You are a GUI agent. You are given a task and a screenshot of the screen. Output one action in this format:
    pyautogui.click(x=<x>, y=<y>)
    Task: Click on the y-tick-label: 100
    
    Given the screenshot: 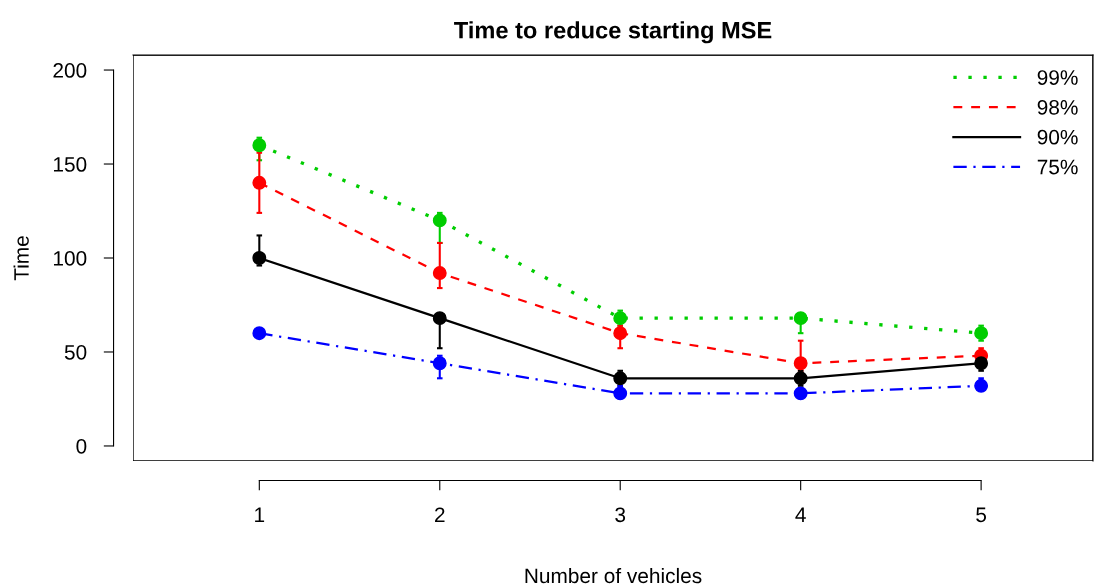 What is the action you would take?
    pyautogui.click(x=70, y=258)
    